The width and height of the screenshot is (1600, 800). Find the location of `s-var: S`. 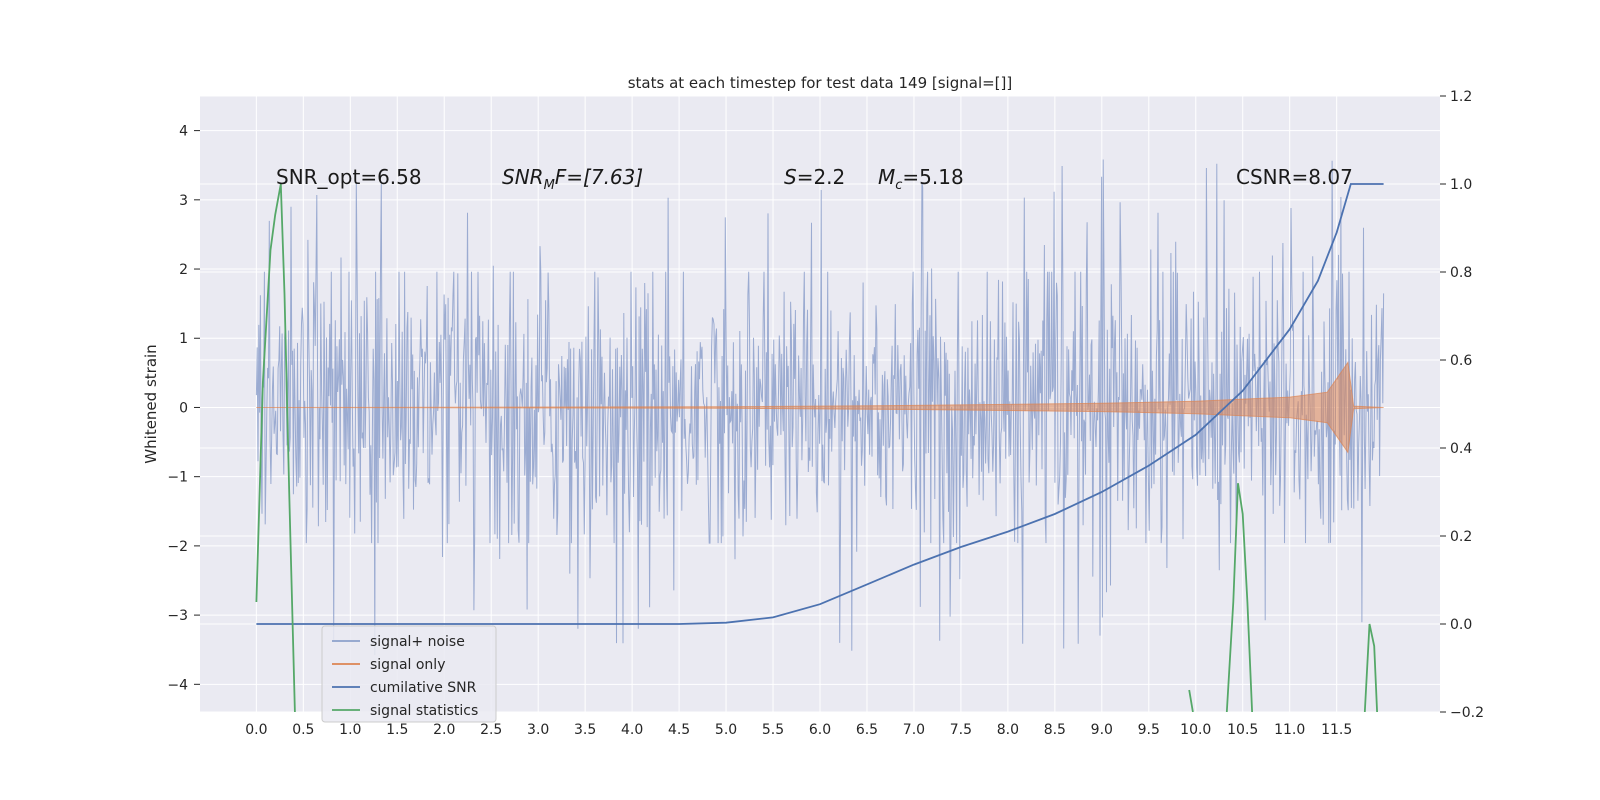

s-var: S is located at coordinates (790, 177).